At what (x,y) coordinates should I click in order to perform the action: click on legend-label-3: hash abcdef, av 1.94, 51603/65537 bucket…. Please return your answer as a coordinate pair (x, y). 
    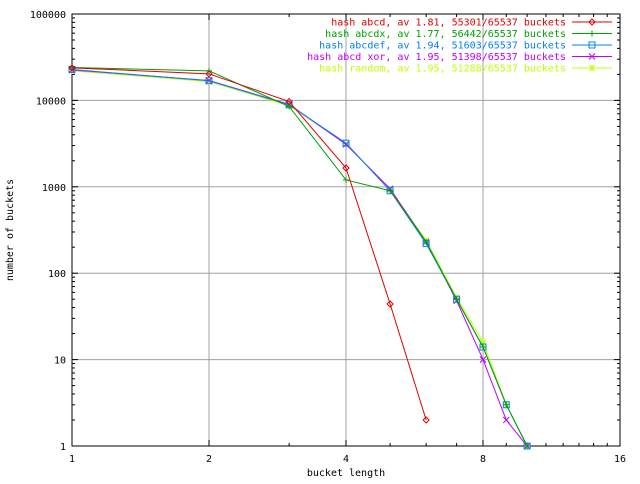
    Looking at the image, I should click on (442, 46).